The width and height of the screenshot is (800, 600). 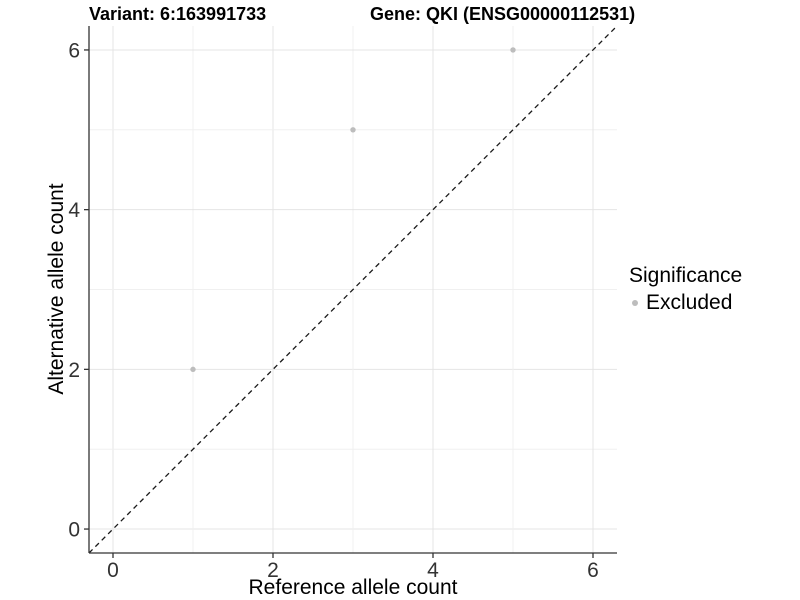 I want to click on excluded-point-icon, so click(x=635, y=303).